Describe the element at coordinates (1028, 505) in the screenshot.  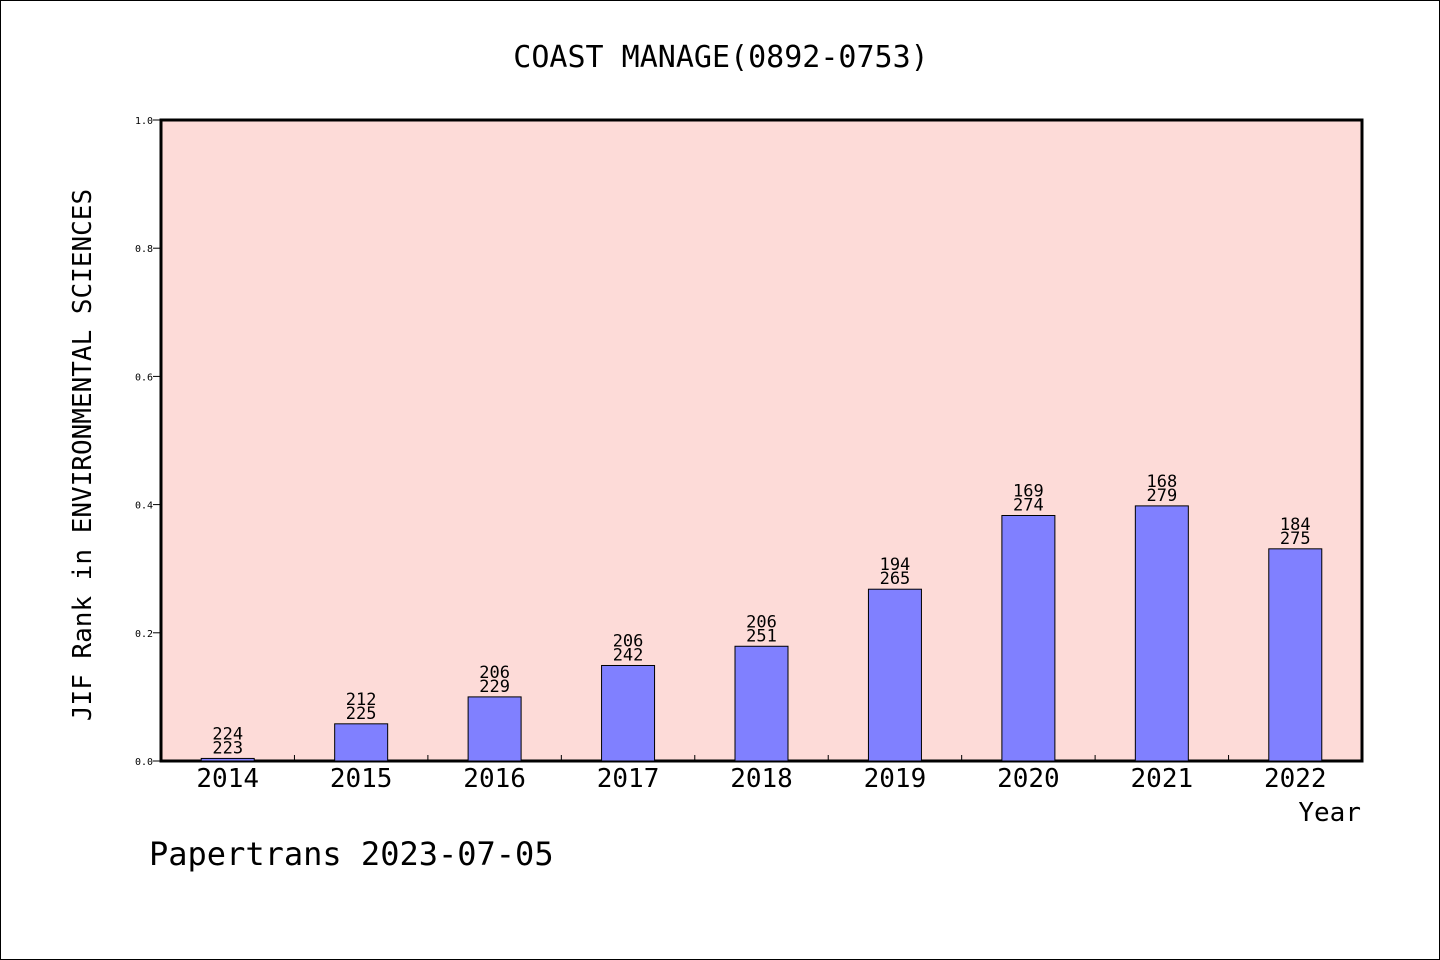
I see `bar-total-label: 274` at that location.